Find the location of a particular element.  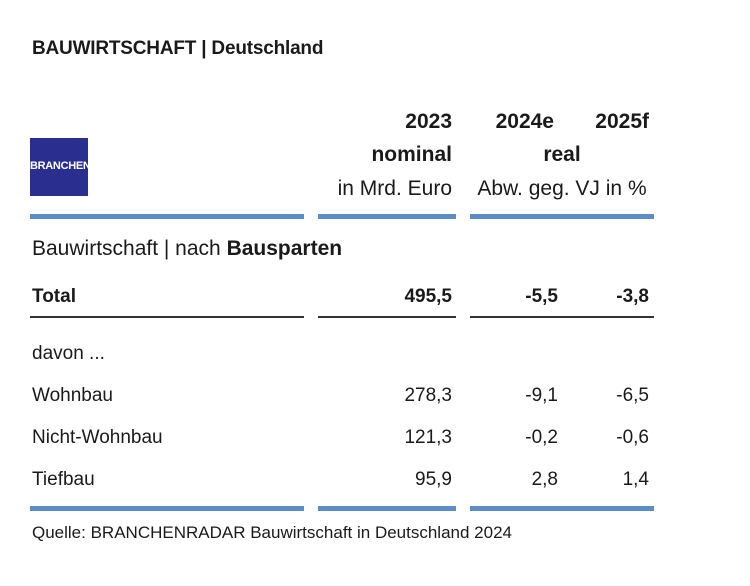

section-title: Bauwirtschaft | nach Bausparten is located at coordinates (187, 249).